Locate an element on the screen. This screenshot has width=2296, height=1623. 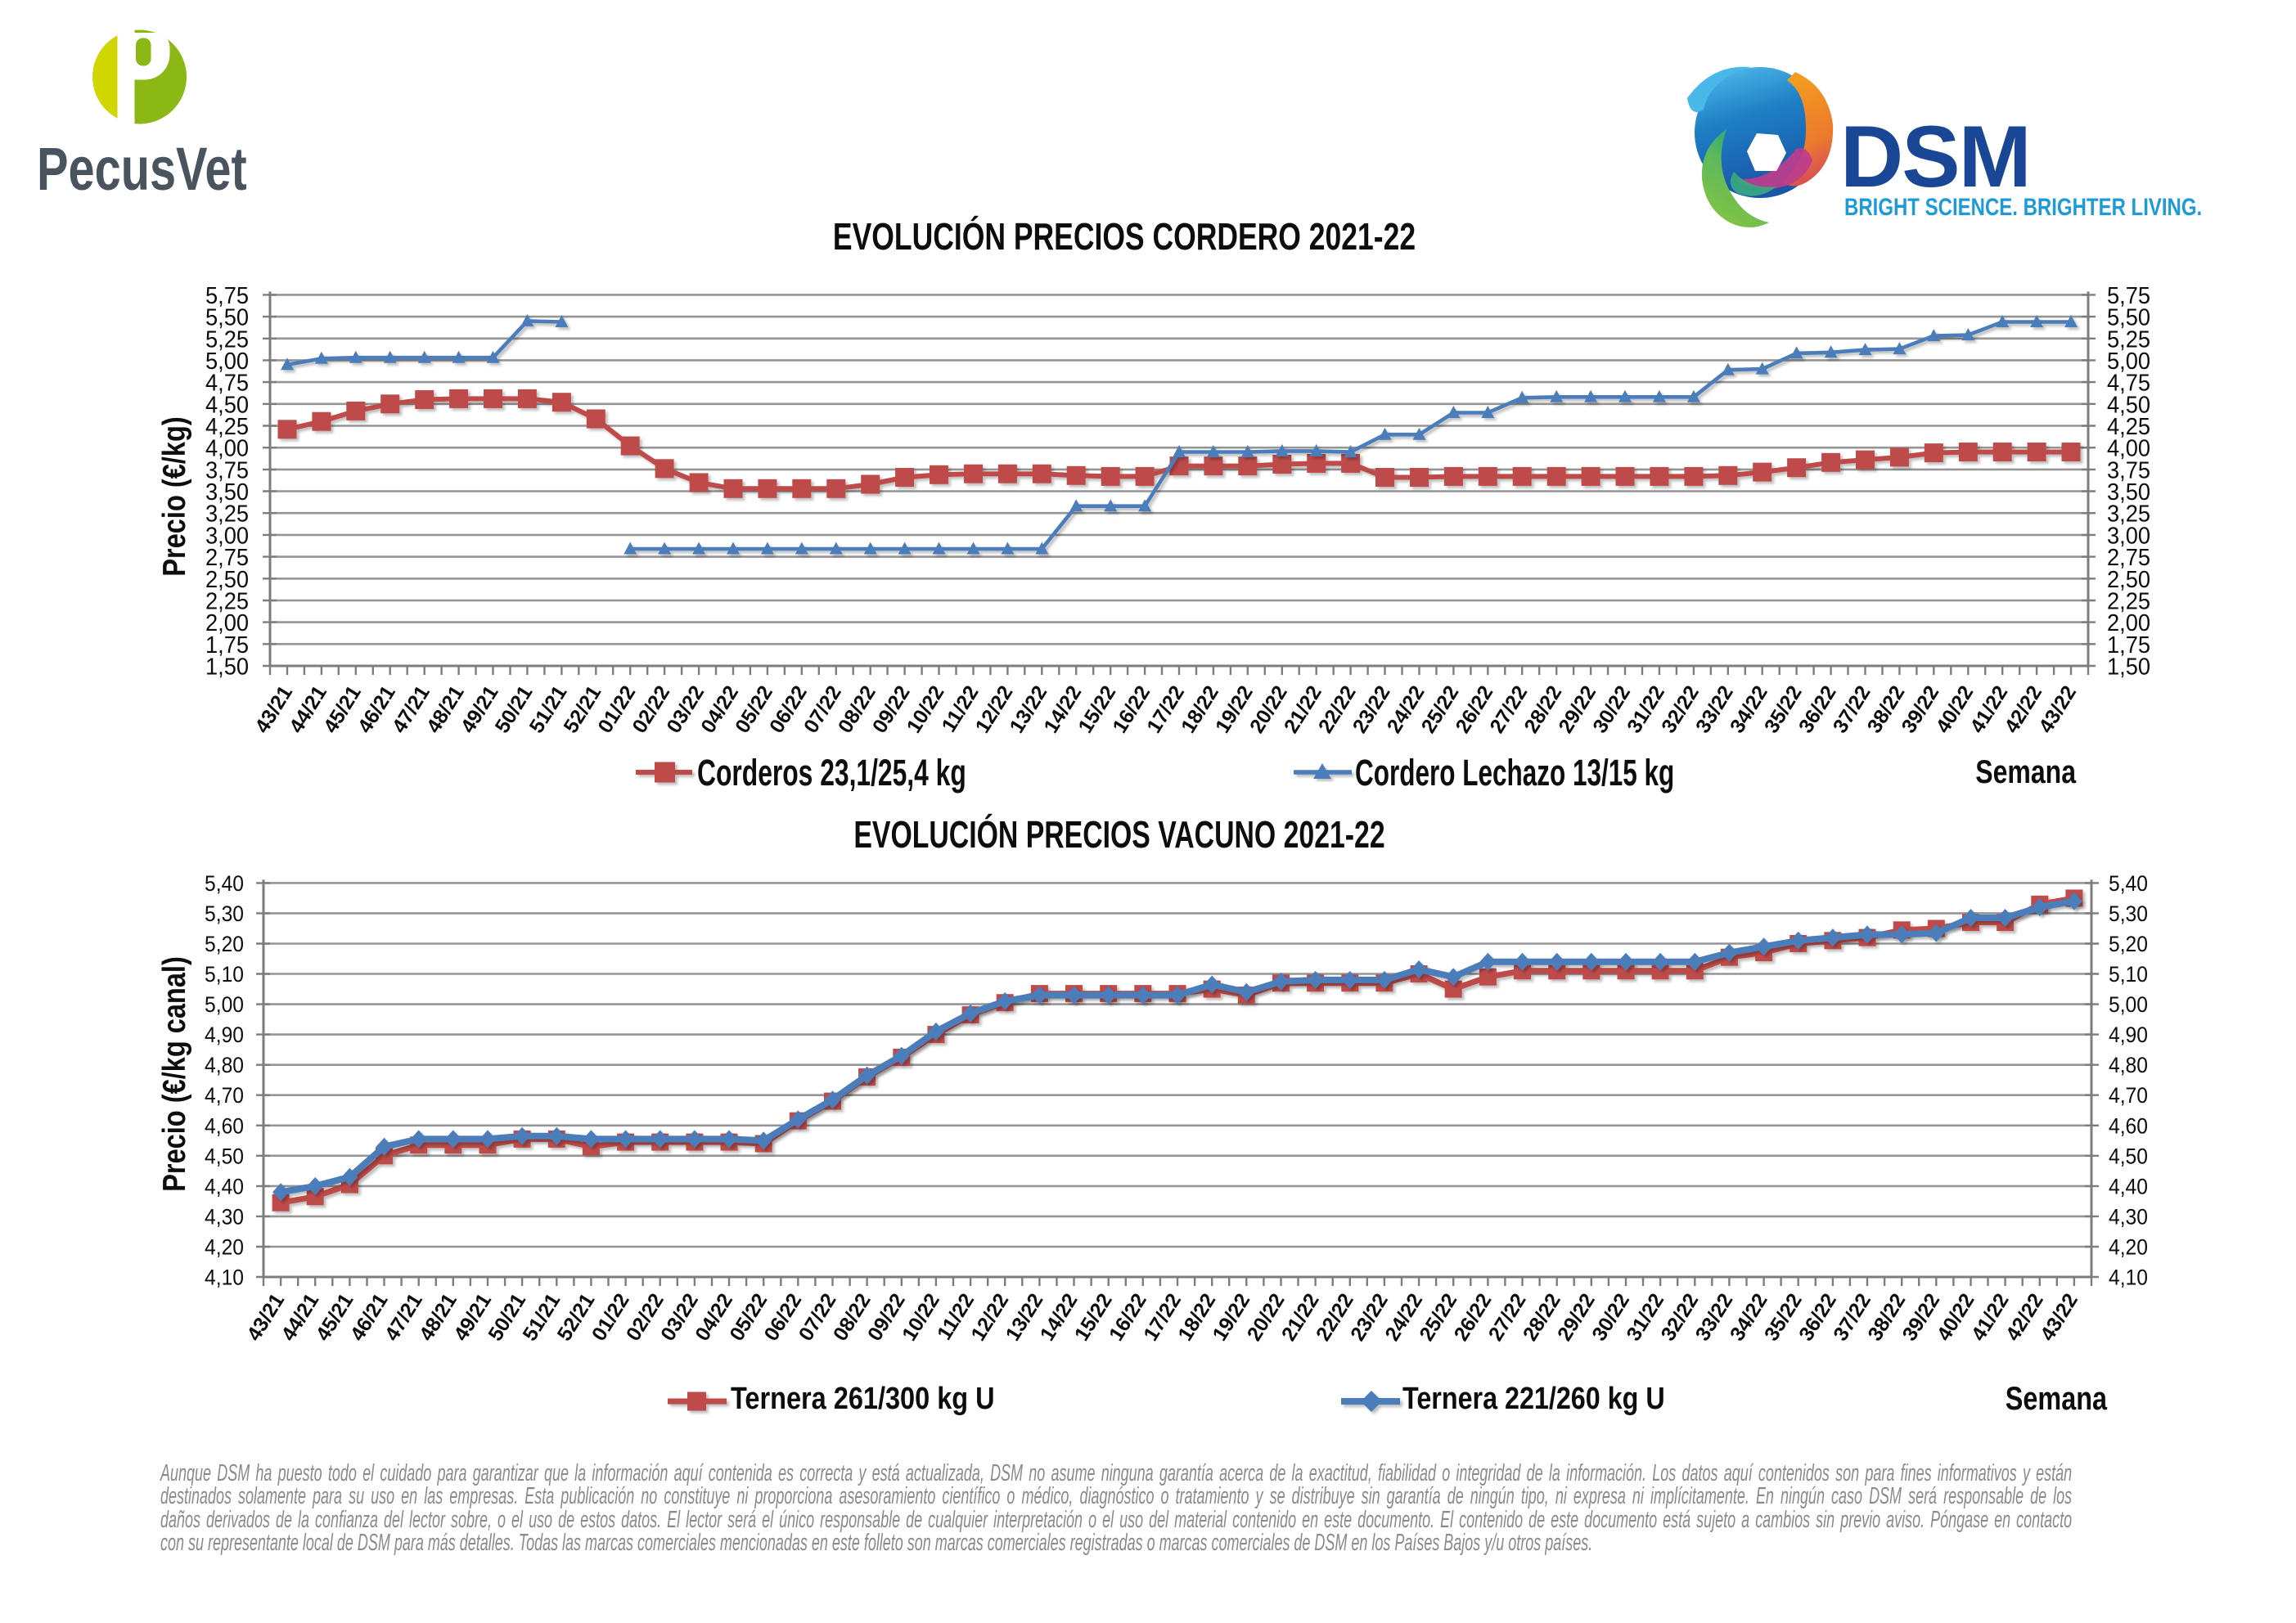
svg-text: Precio (€/kg) is located at coordinates (173, 496).